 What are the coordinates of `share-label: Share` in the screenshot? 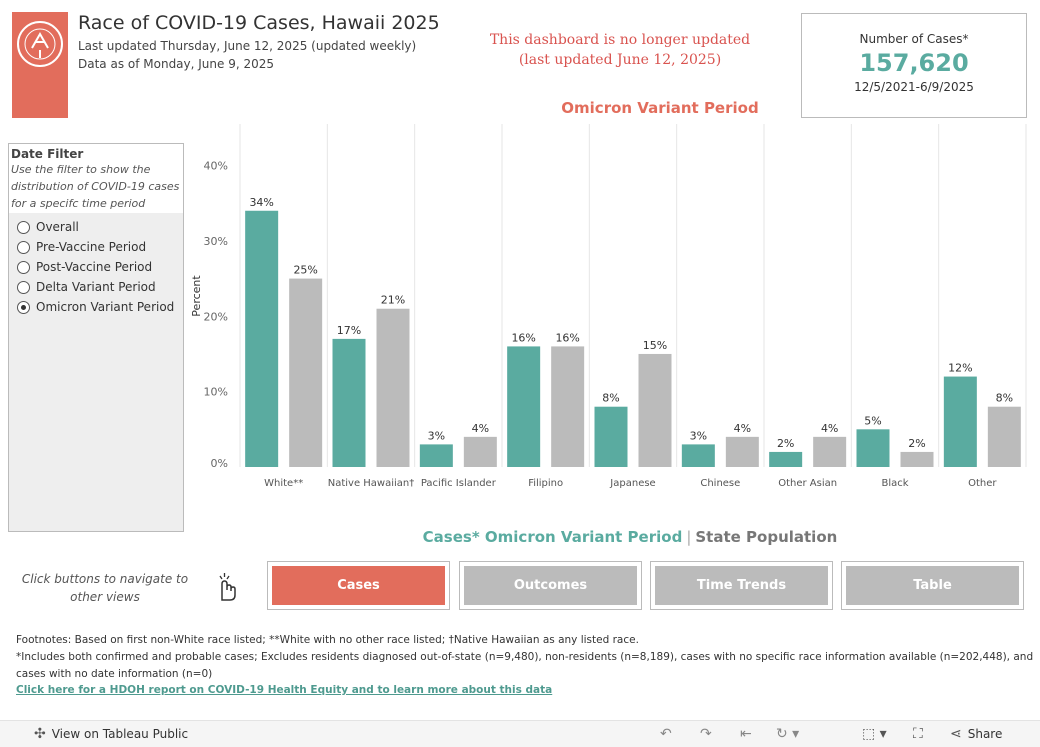 It's located at (985, 734).